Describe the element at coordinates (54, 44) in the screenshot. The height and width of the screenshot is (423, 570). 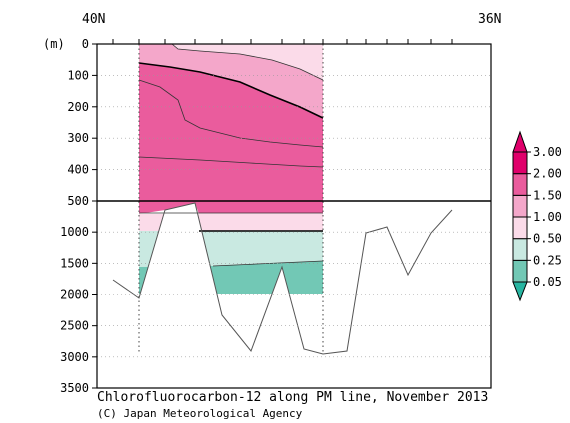
I see `y-axis-unit-label: (m)` at that location.